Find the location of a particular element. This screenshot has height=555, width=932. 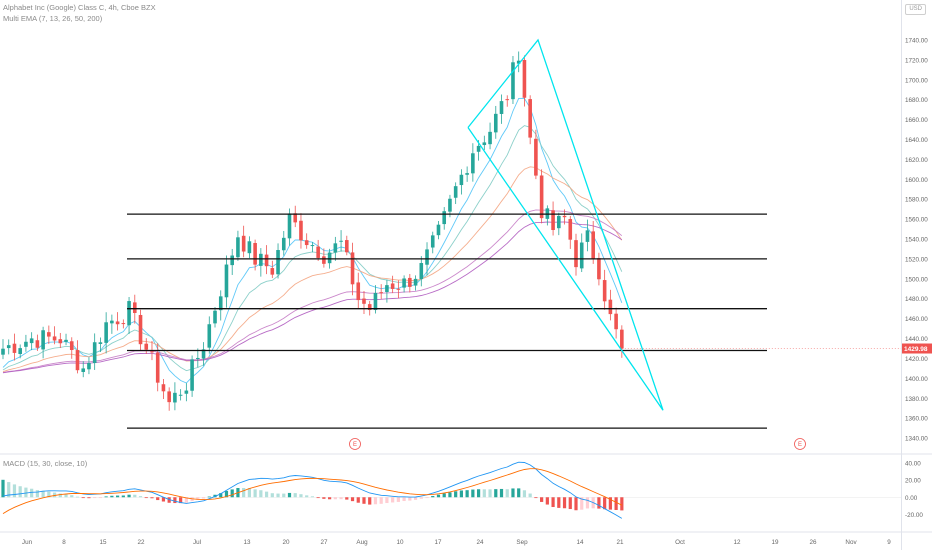

time-axis-label: 21 is located at coordinates (620, 542).